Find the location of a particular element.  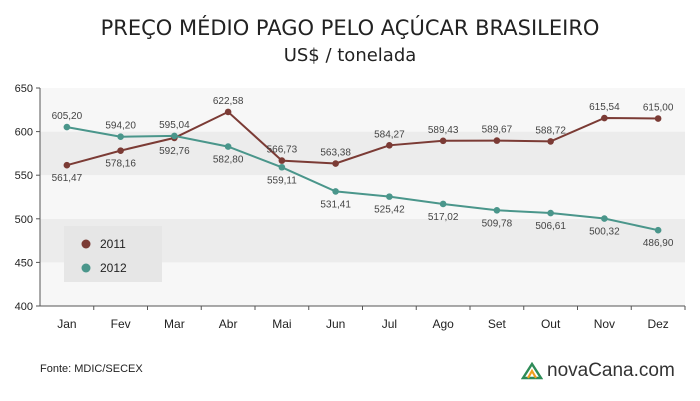

x-tick-label: Nov is located at coordinates (604, 324).